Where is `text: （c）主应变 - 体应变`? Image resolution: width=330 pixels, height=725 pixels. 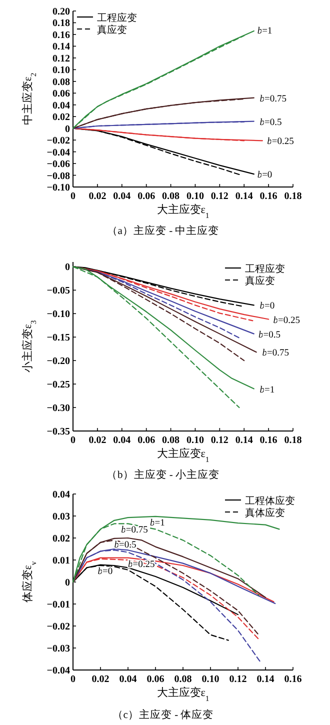 text: （c）主应变 - 体应变 is located at coordinates (163, 714).